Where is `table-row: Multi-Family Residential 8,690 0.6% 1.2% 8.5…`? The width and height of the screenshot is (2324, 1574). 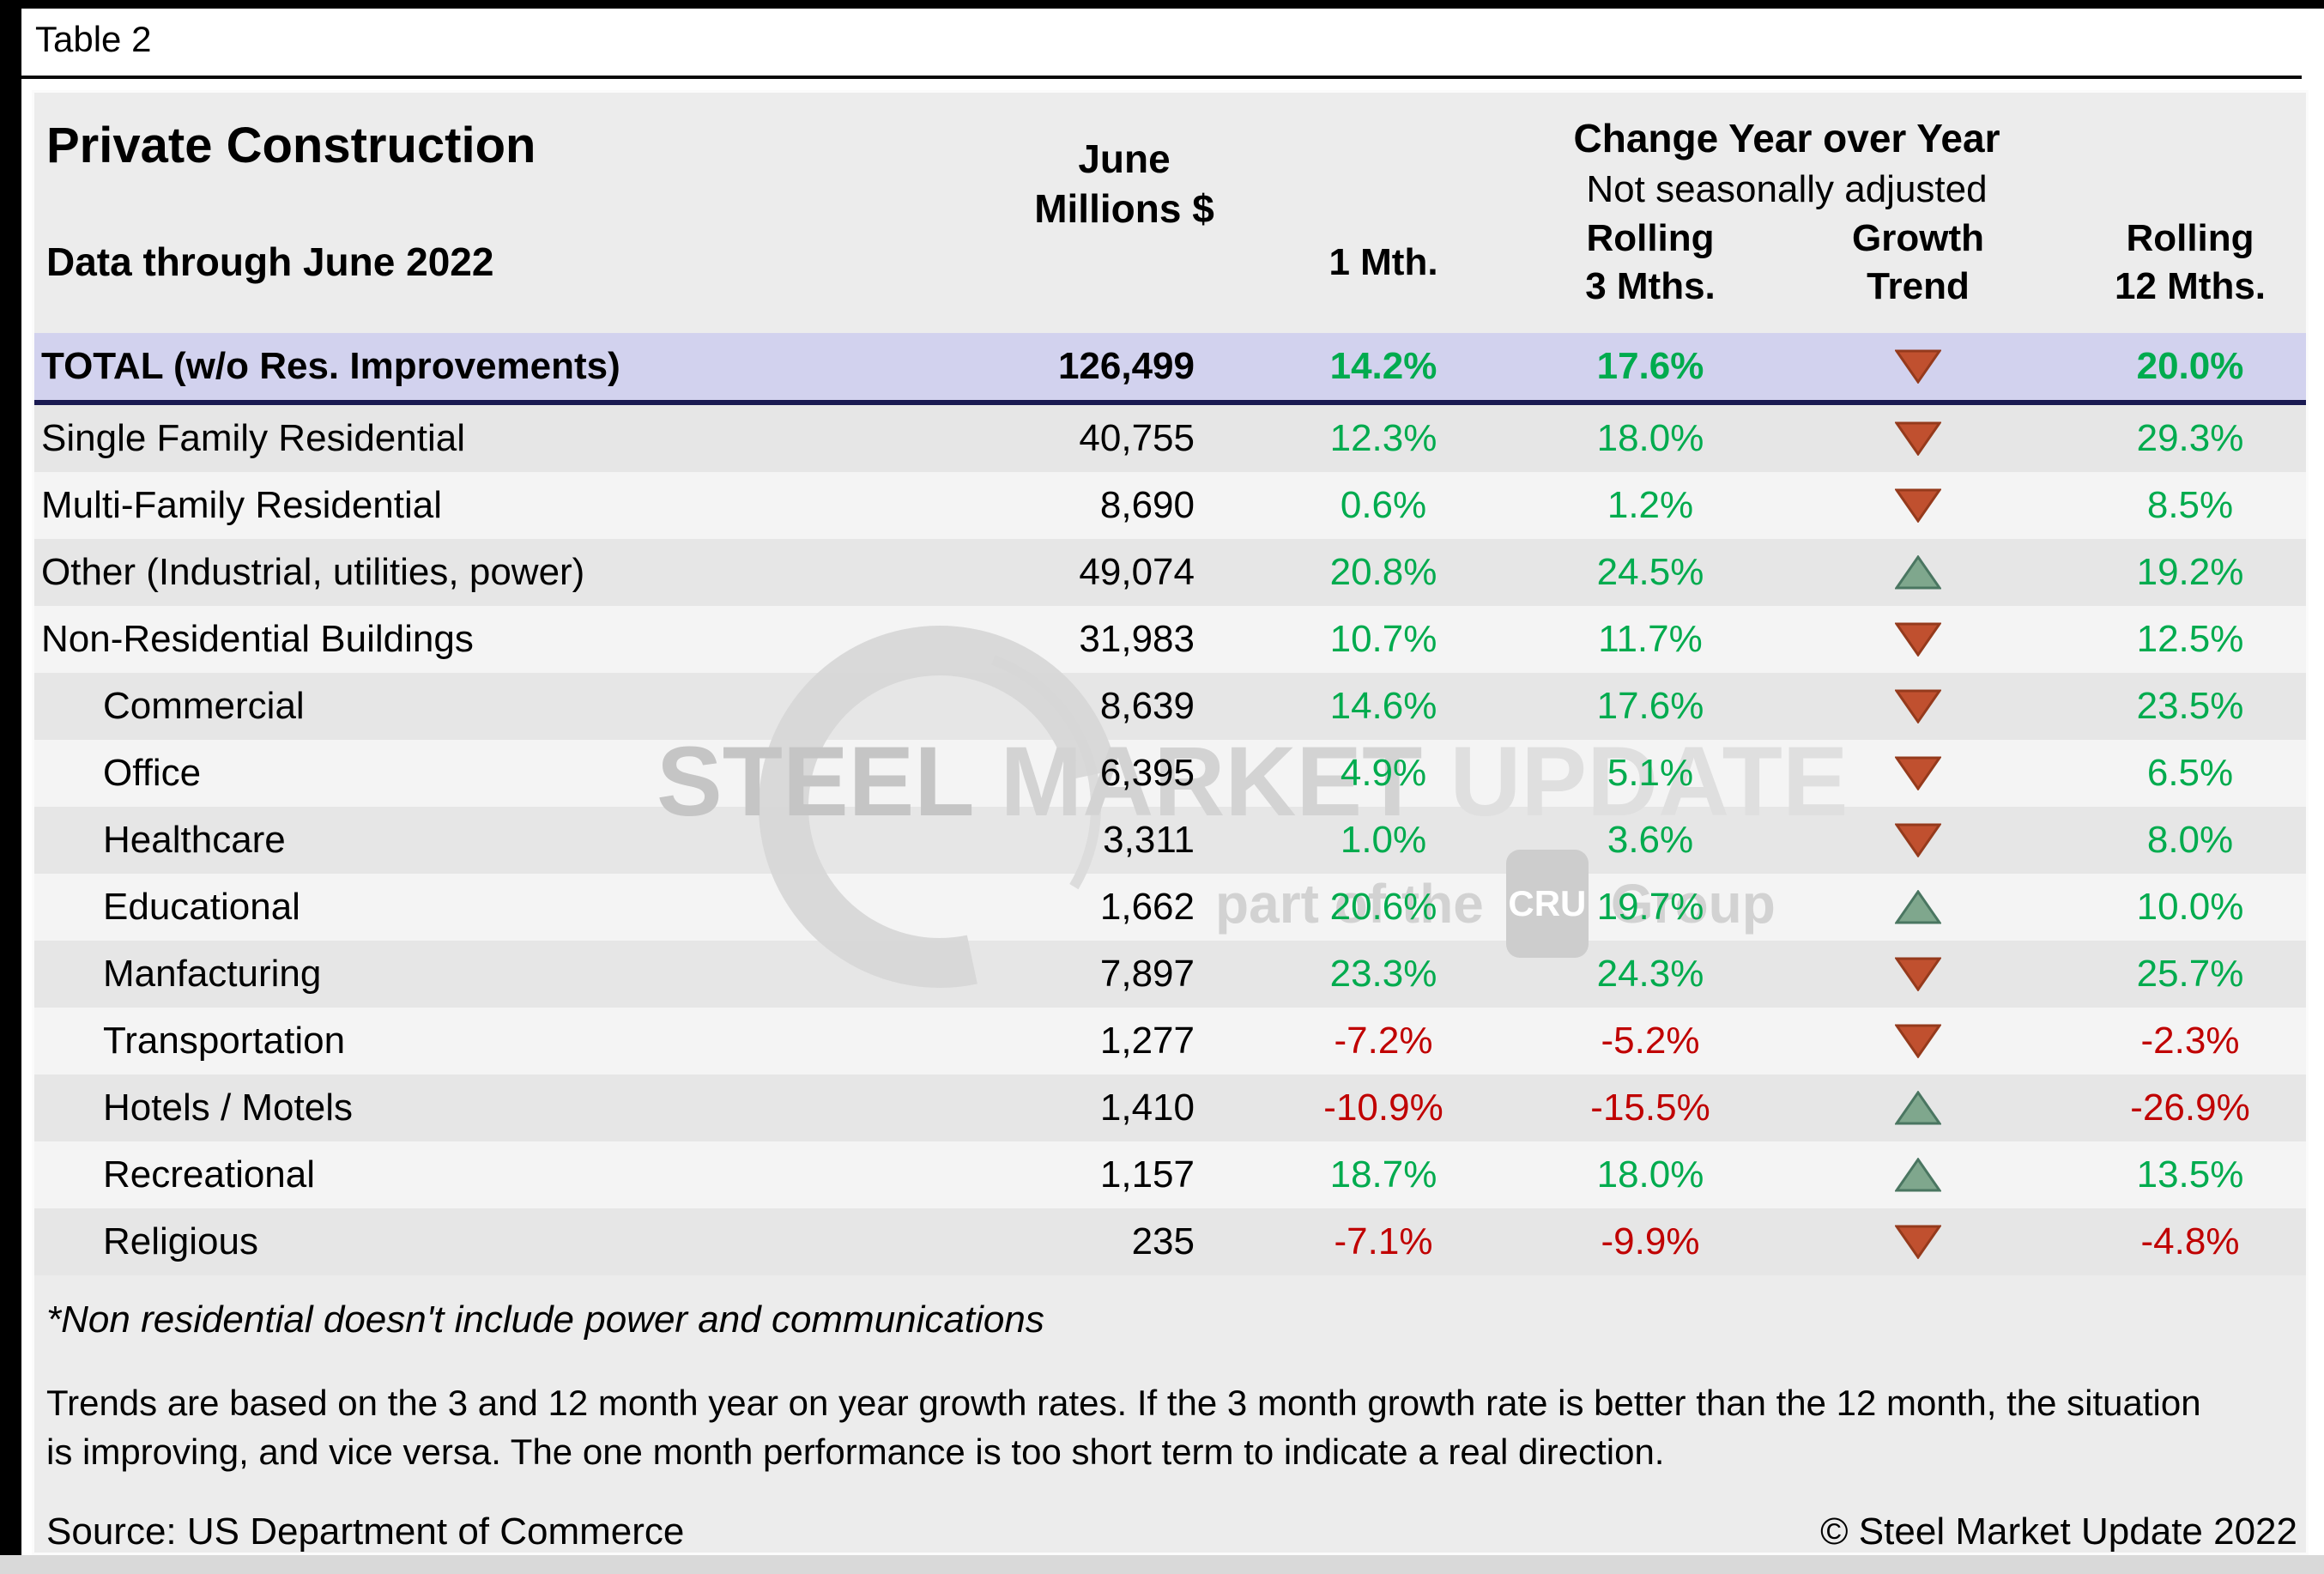 table-row: Multi-Family Residential 8,690 0.6% 1.2% 8.5… is located at coordinates (1170, 505).